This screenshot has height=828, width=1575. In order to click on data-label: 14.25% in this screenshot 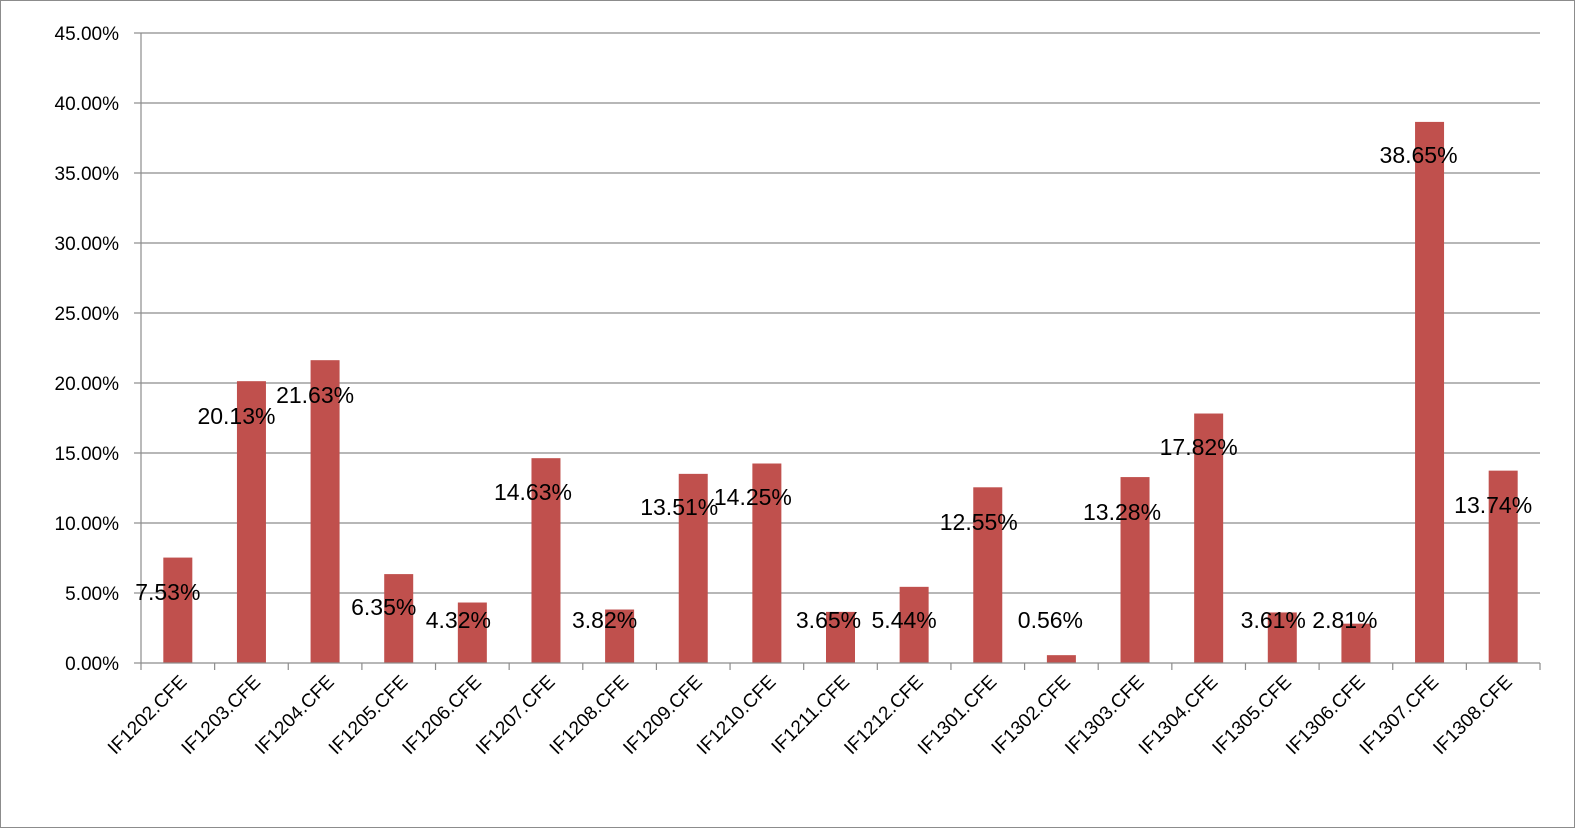, I will do `click(753, 497)`.